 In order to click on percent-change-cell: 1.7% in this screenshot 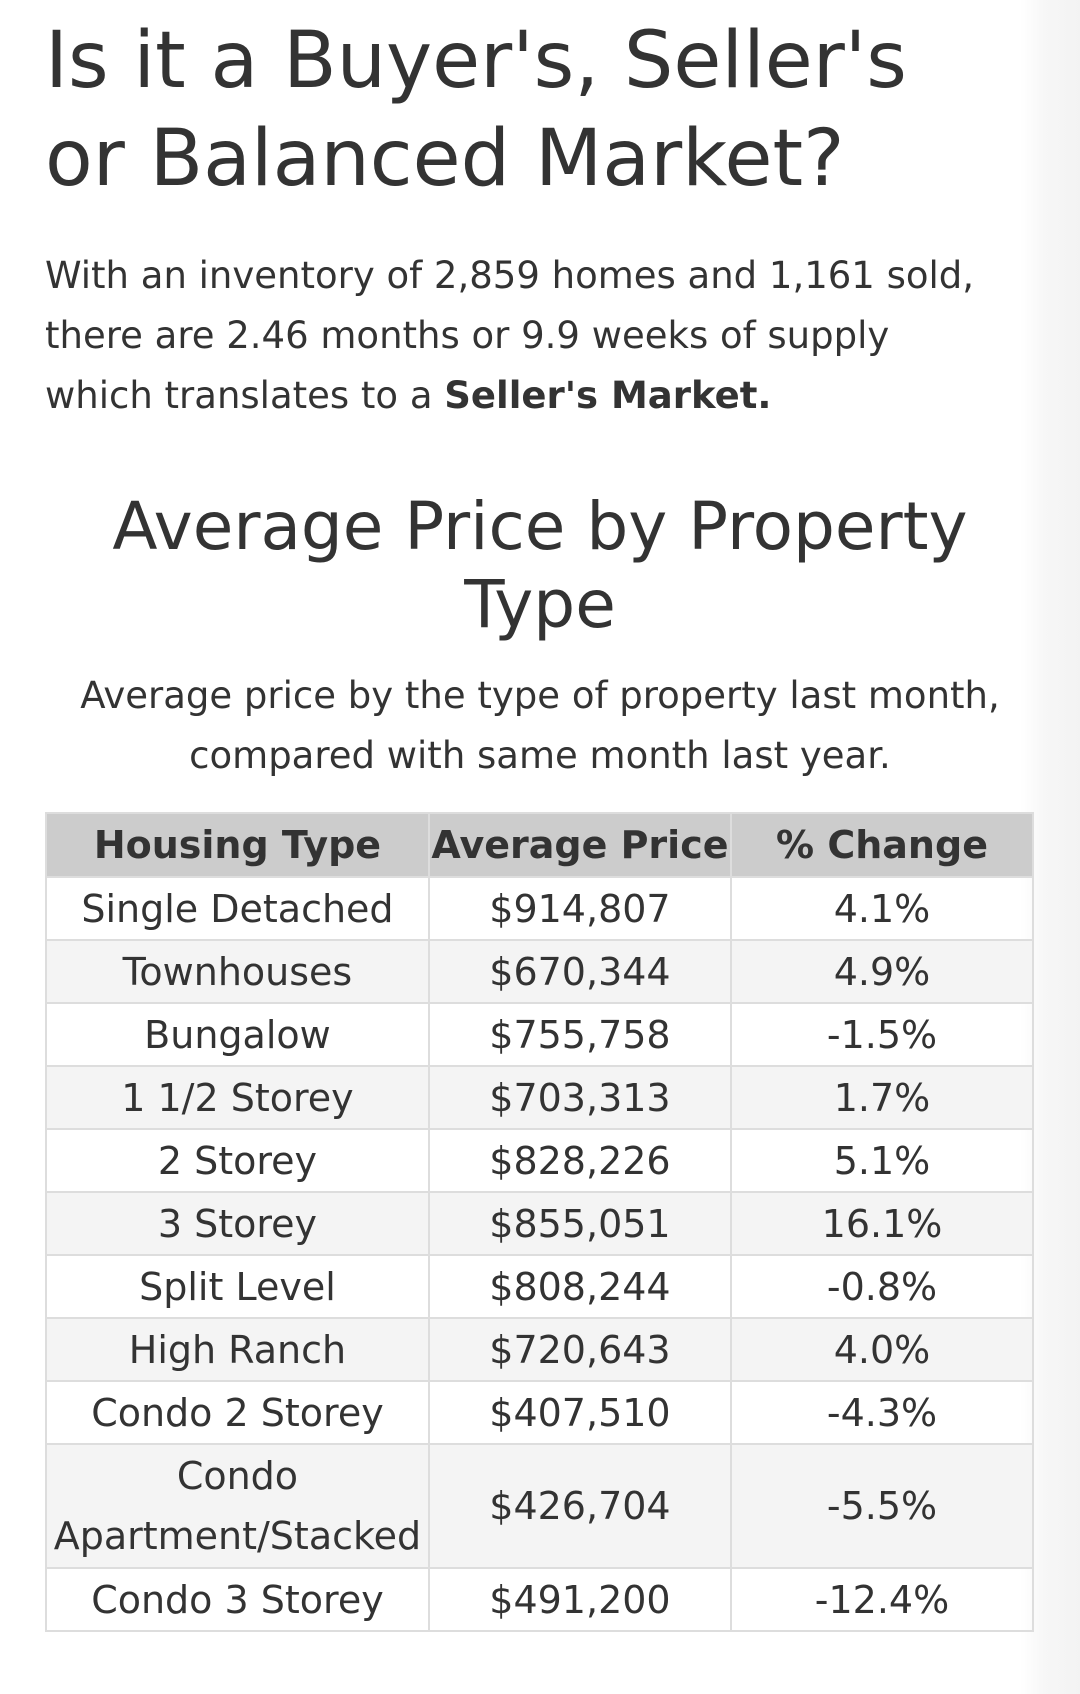, I will do `click(882, 1097)`.